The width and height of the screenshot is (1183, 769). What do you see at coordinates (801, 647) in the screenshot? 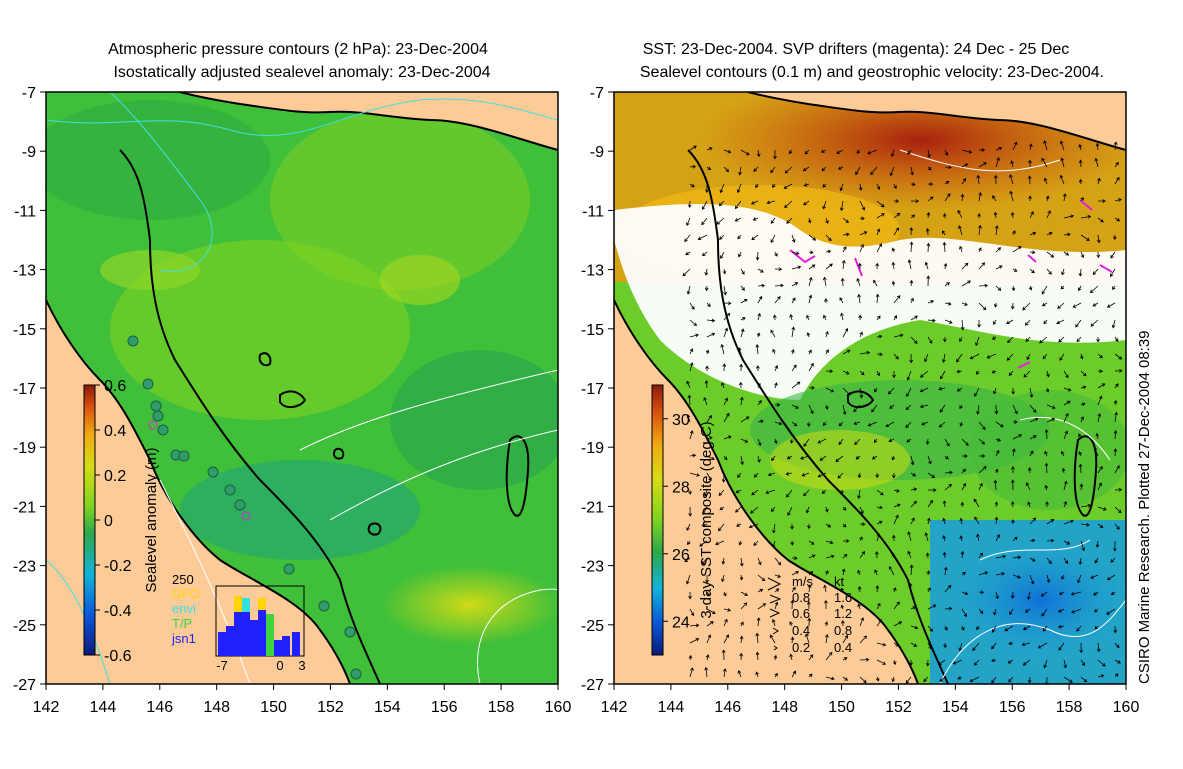
I see `velocity-key-ms: 0.2` at bounding box center [801, 647].